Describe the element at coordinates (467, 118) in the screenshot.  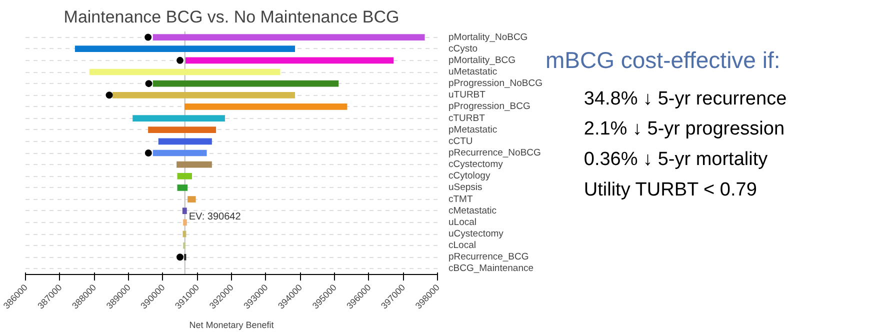
I see `y-tick-label: cTURBT` at that location.